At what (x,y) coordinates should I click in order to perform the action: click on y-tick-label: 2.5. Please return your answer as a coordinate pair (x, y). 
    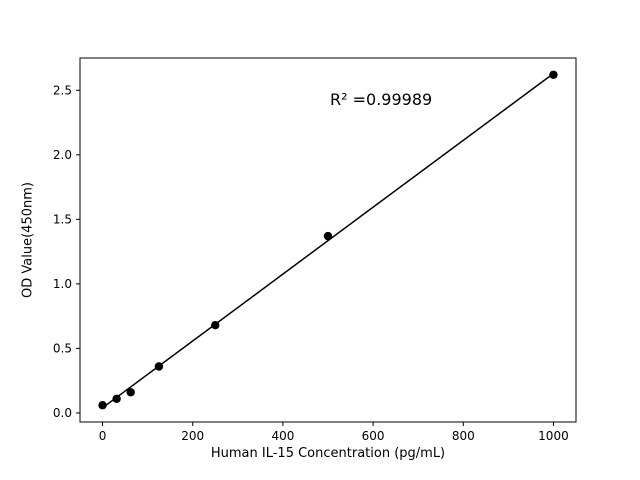
    Looking at the image, I should click on (62, 90).